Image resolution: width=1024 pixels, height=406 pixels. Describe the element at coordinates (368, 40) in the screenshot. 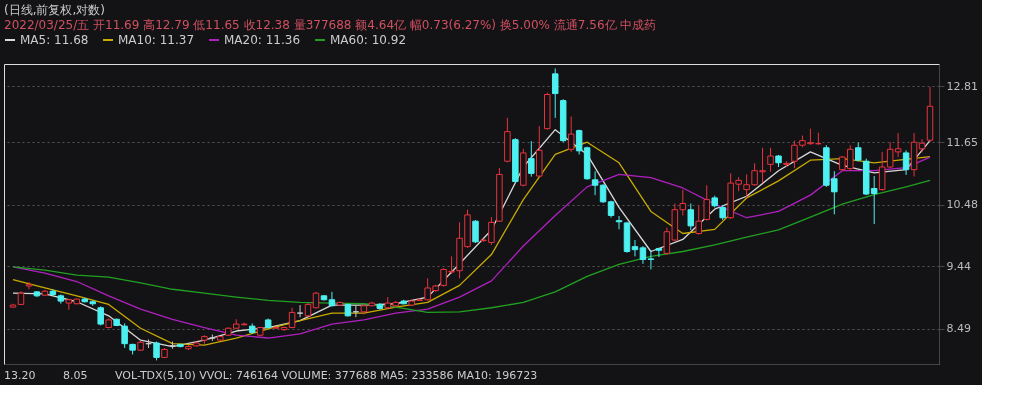

I see `legend-label: MA60: 10.92` at that location.